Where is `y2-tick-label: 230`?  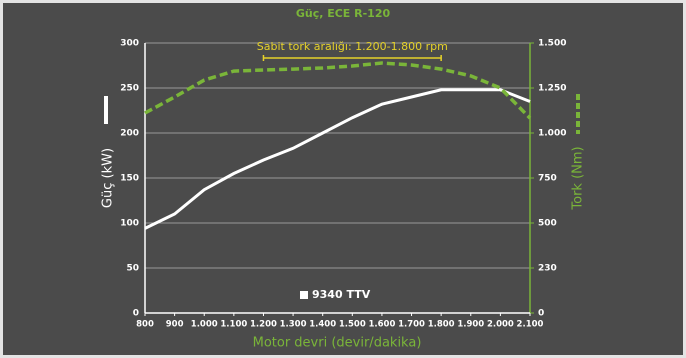 y2-tick-label: 230 is located at coordinates (547, 269).